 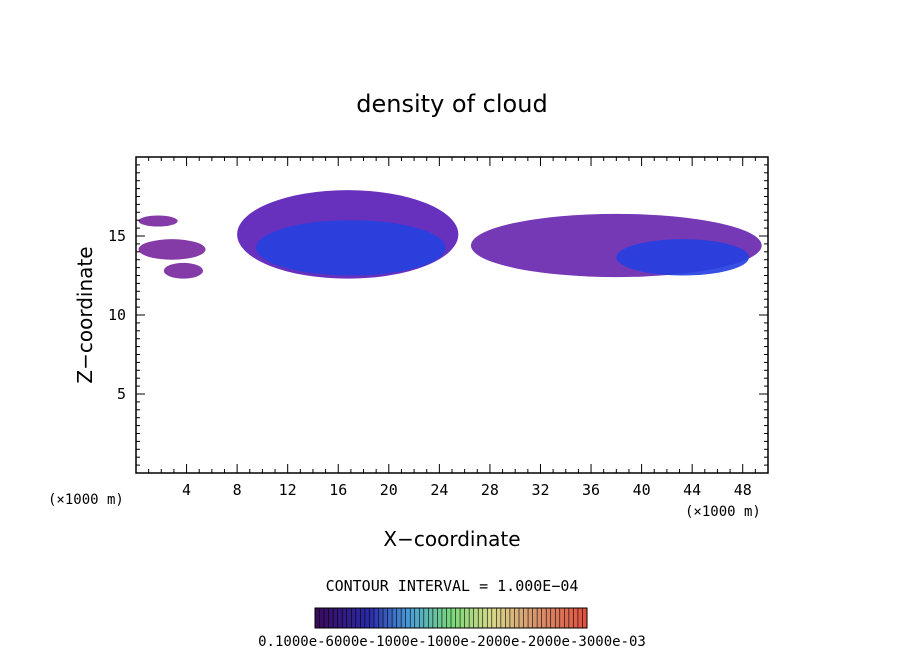 I want to click on x-tick-label: 20, so click(x=389, y=490).